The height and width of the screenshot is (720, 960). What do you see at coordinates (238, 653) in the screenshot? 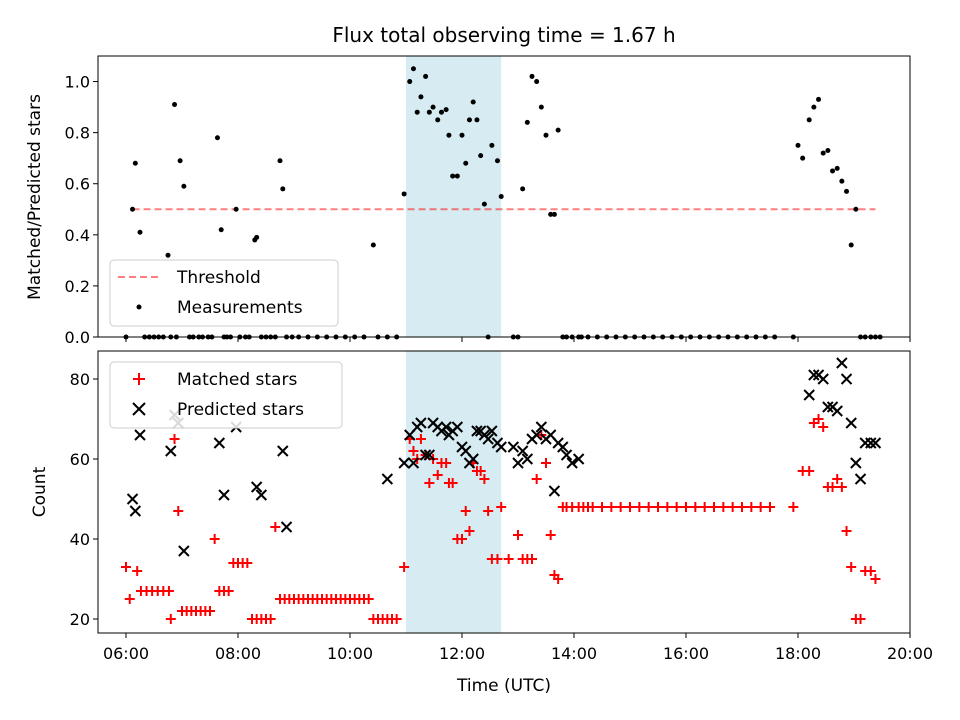
I see `x-tick-label: 08:00` at bounding box center [238, 653].